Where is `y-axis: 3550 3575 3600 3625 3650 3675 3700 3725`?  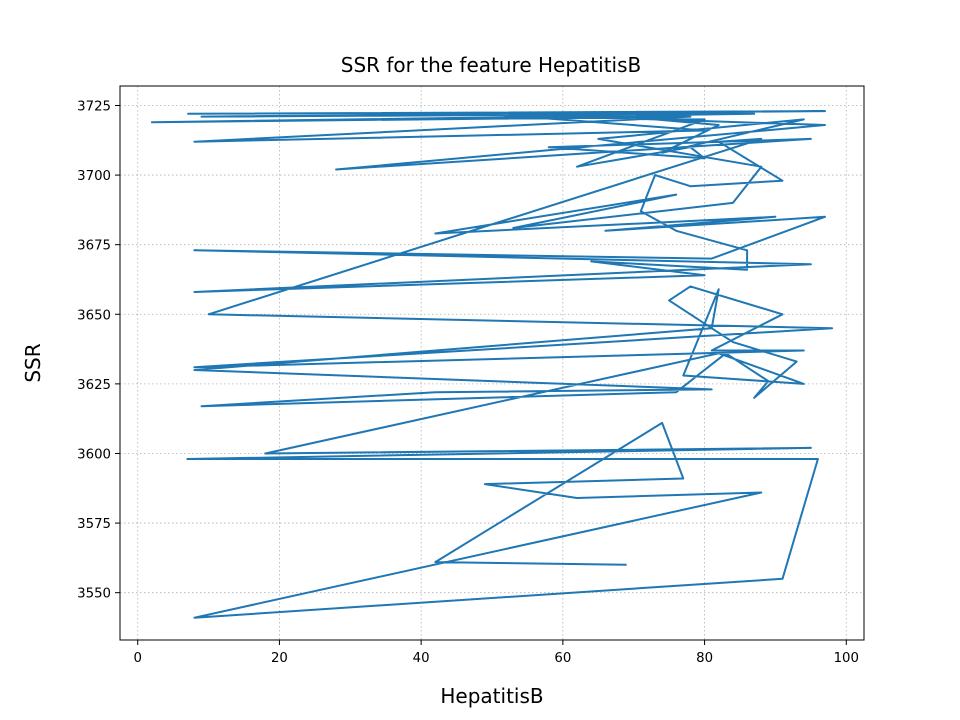
y-axis: 3550 3575 3600 3625 3650 3675 3700 3725 is located at coordinates (98, 350).